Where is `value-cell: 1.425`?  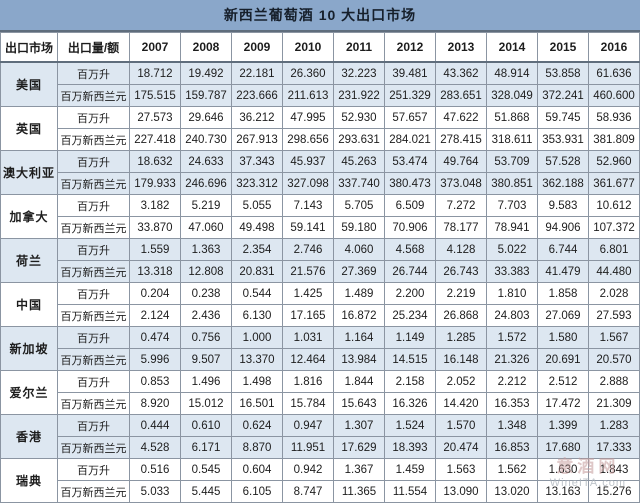 value-cell: 1.425 is located at coordinates (308, 293).